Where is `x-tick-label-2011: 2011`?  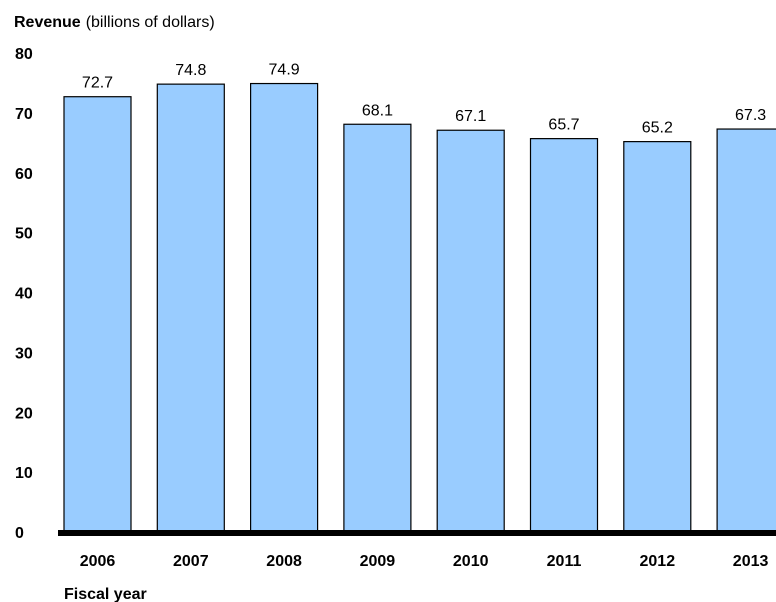
x-tick-label-2011: 2011 is located at coordinates (564, 561).